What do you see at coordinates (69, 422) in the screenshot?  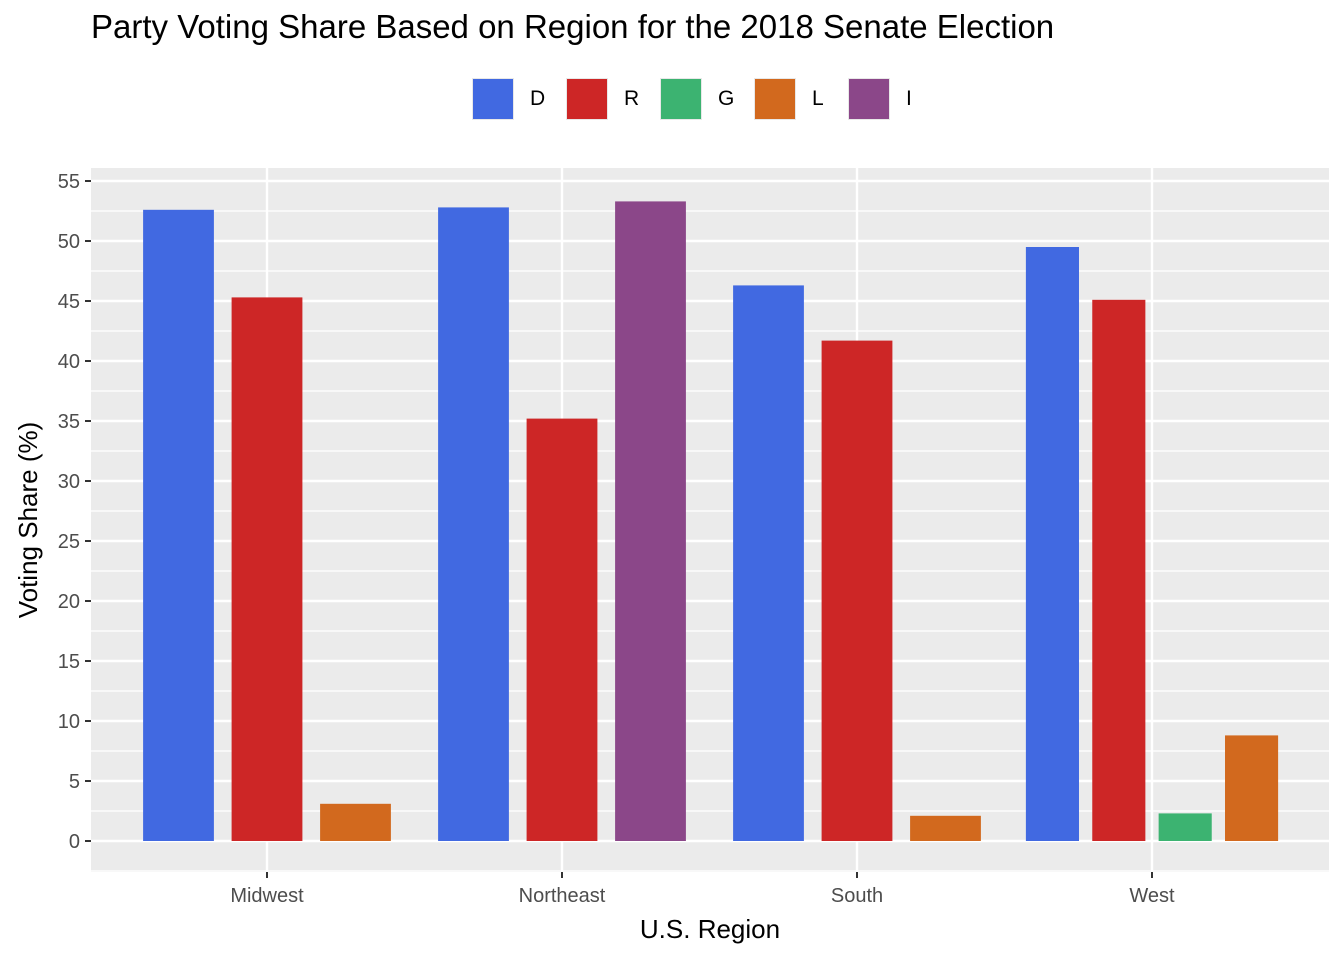 I see `y-tick-label: 35` at bounding box center [69, 422].